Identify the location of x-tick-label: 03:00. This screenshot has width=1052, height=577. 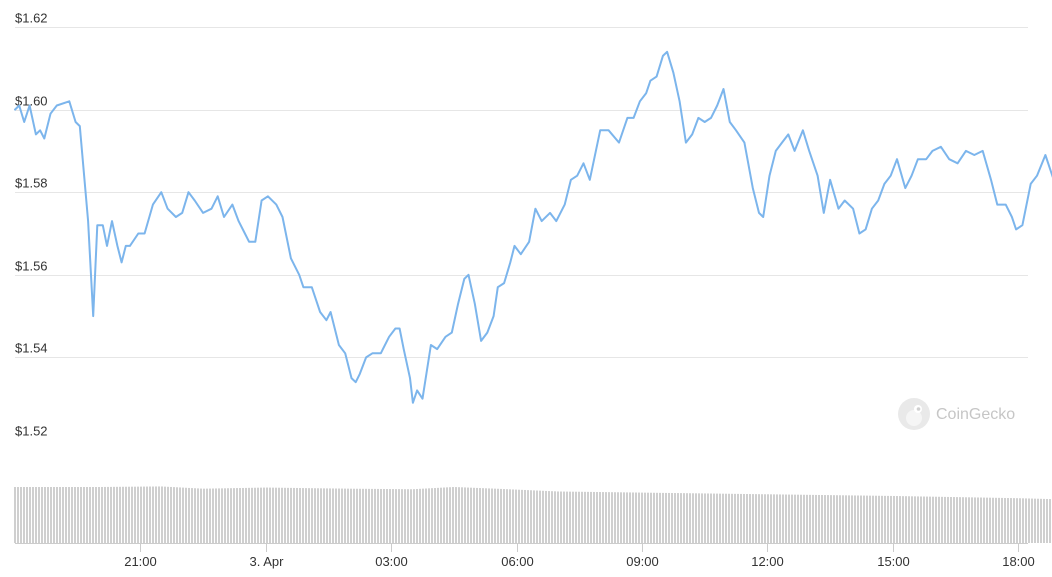
(391, 561).